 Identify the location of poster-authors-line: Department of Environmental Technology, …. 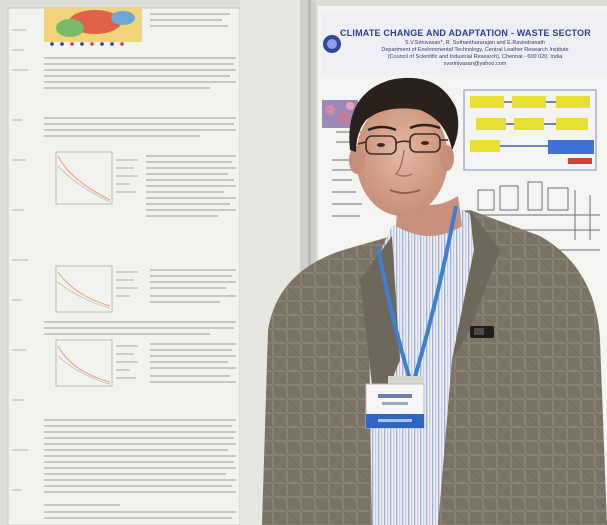
(475, 50).